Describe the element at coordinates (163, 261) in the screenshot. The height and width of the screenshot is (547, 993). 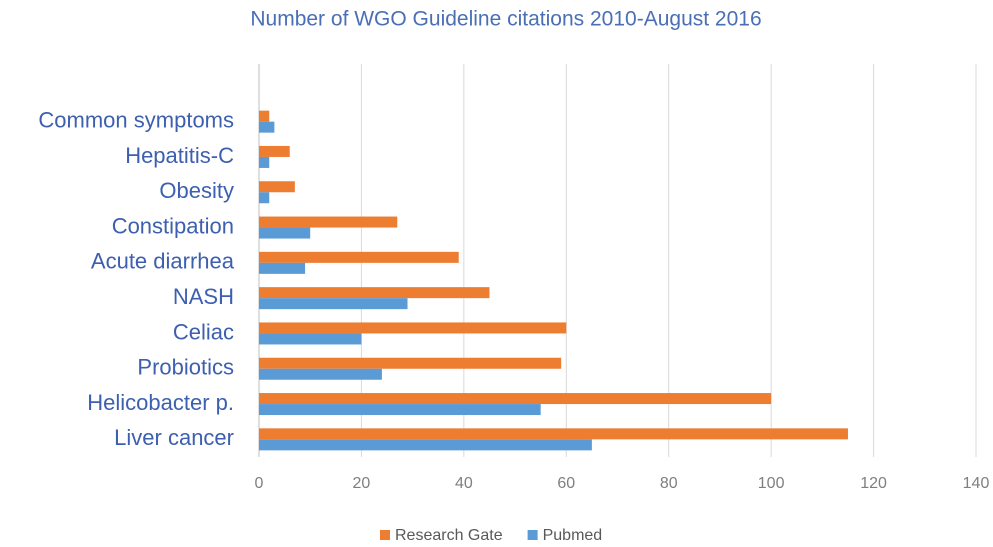
I see `y-tick-label: Acute diarrhea` at that location.